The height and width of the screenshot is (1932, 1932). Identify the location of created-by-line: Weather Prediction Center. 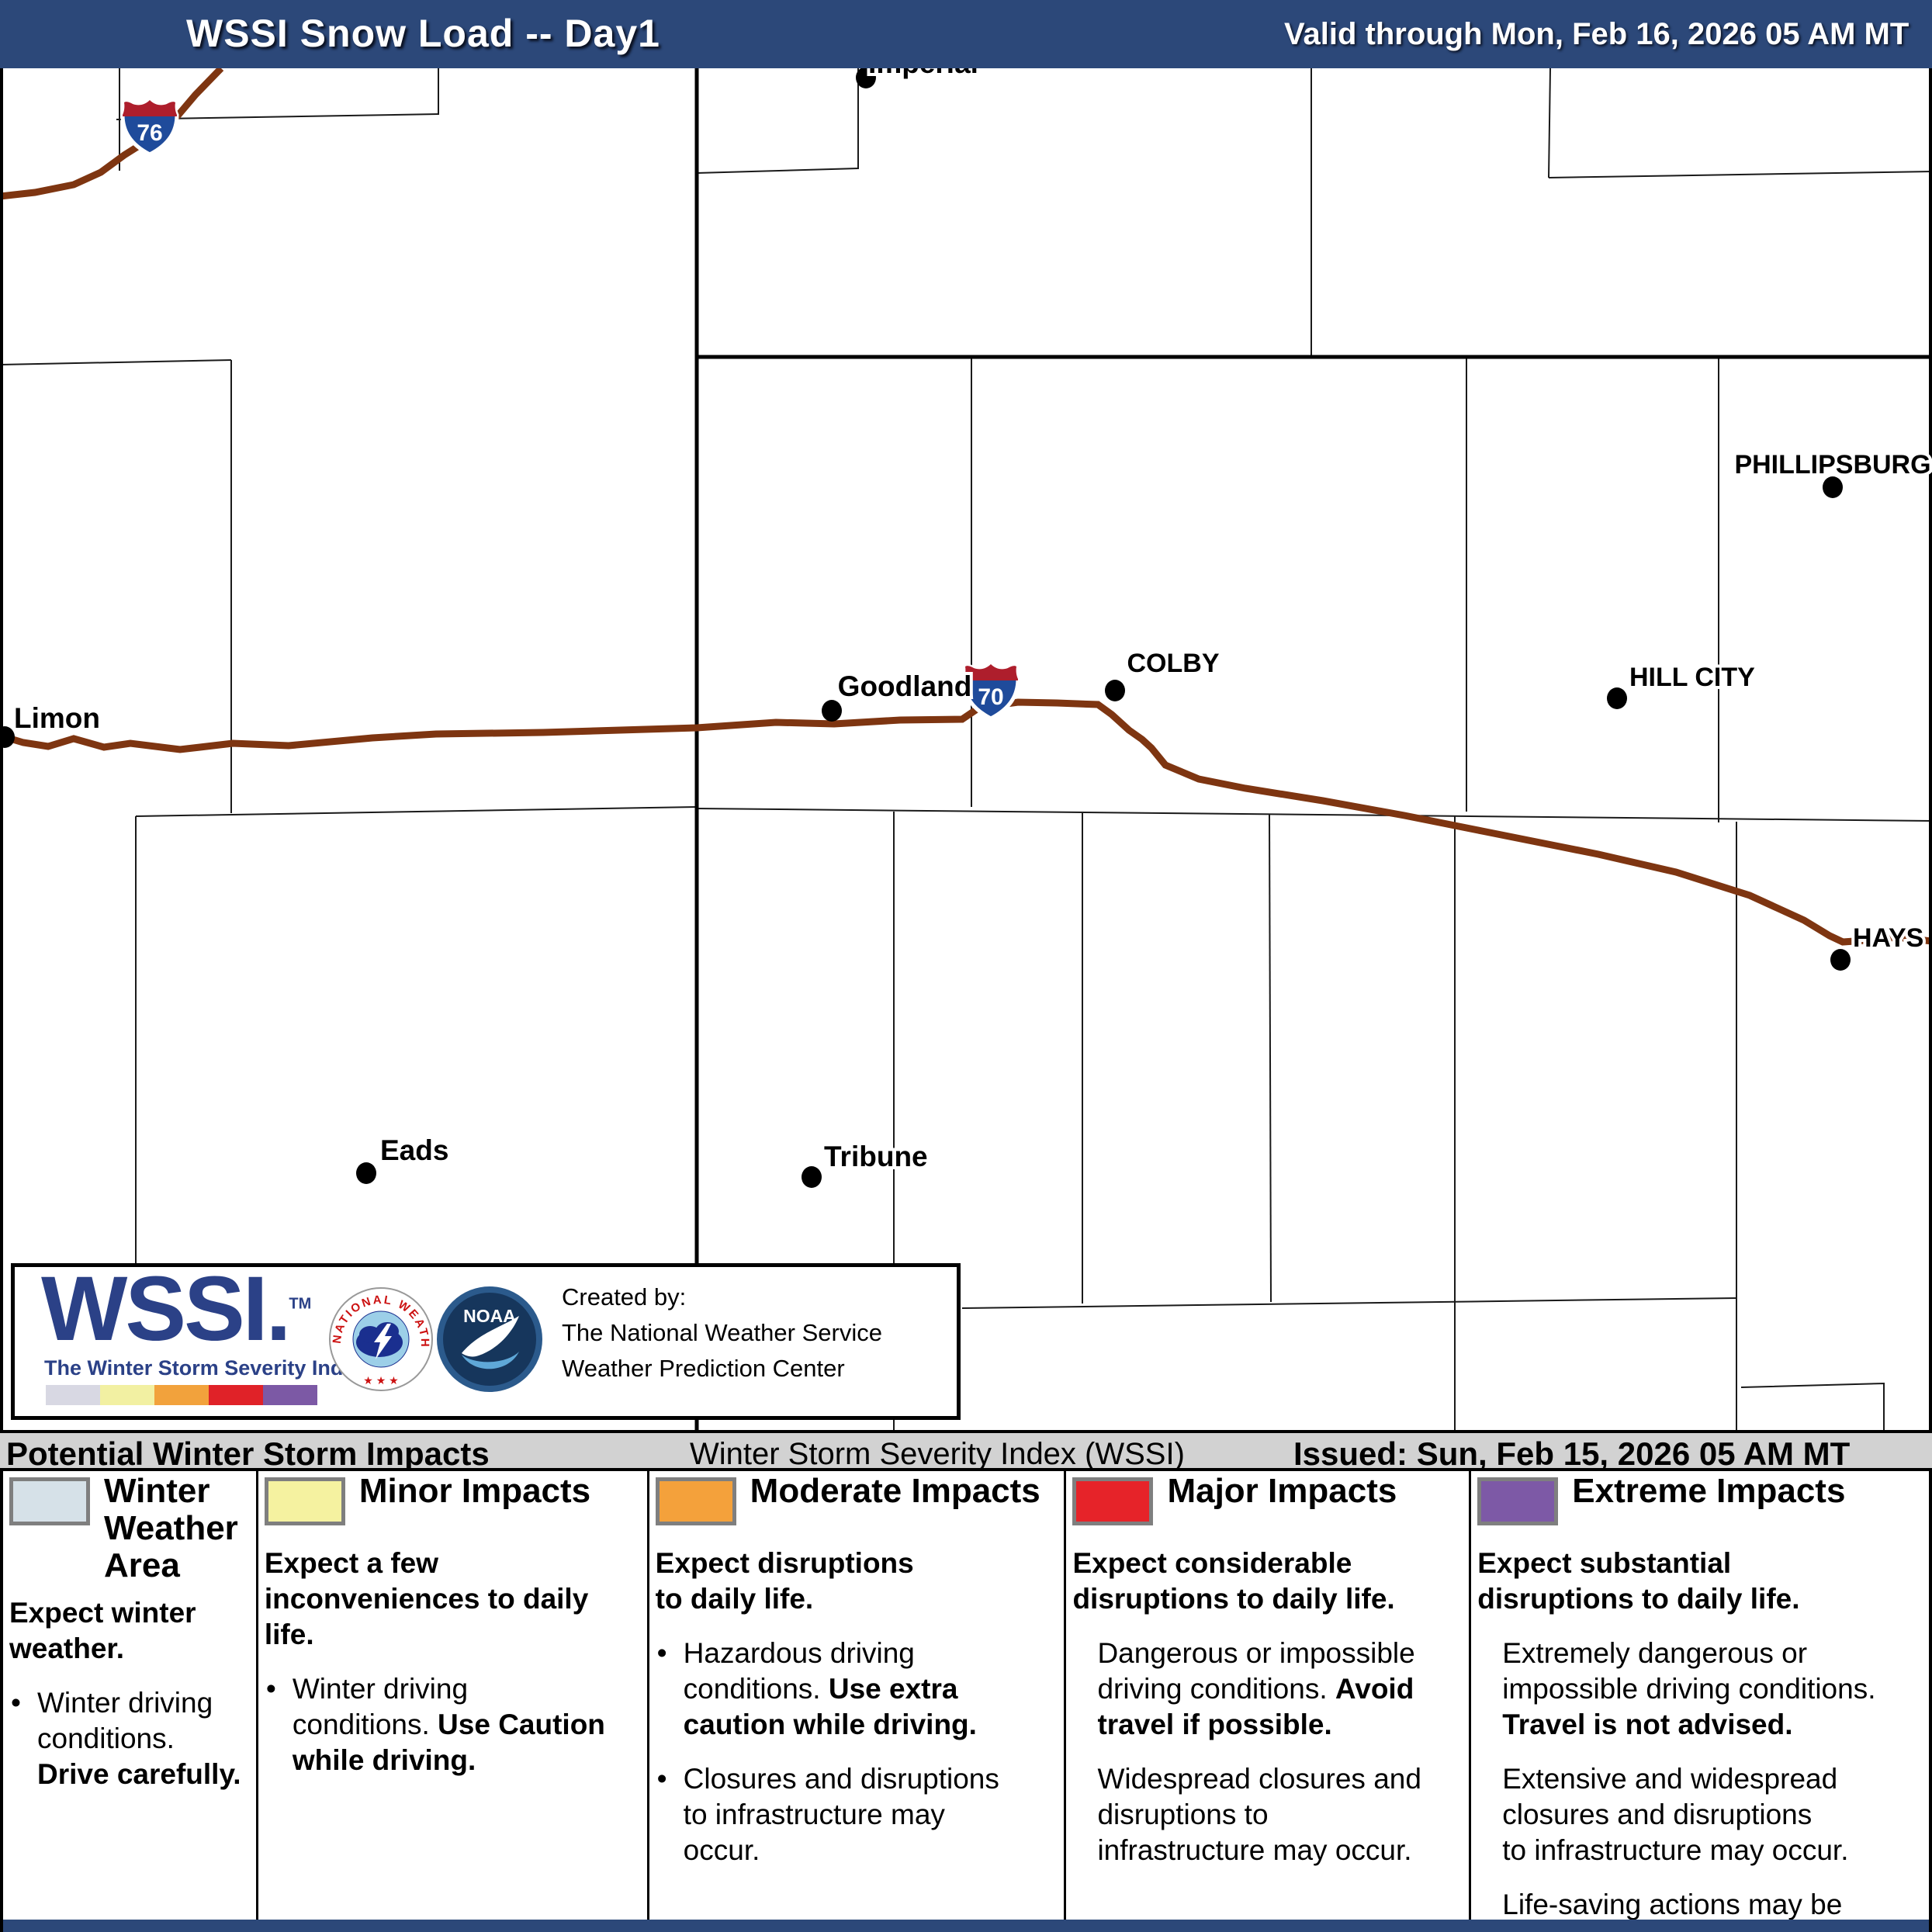
(703, 1368).